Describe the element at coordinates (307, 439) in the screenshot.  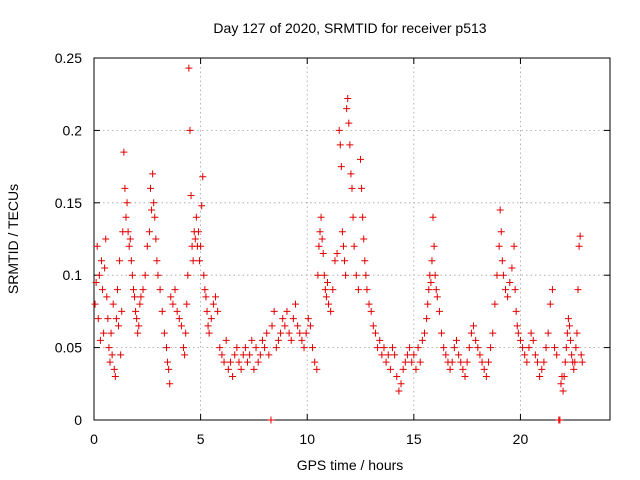
I see `x-tick-label: 10` at that location.